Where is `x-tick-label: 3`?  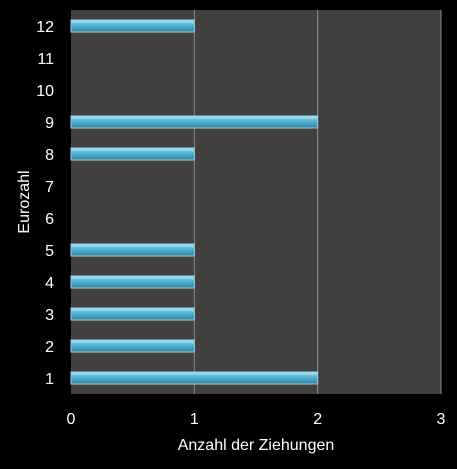 x-tick-label: 3 is located at coordinates (441, 419).